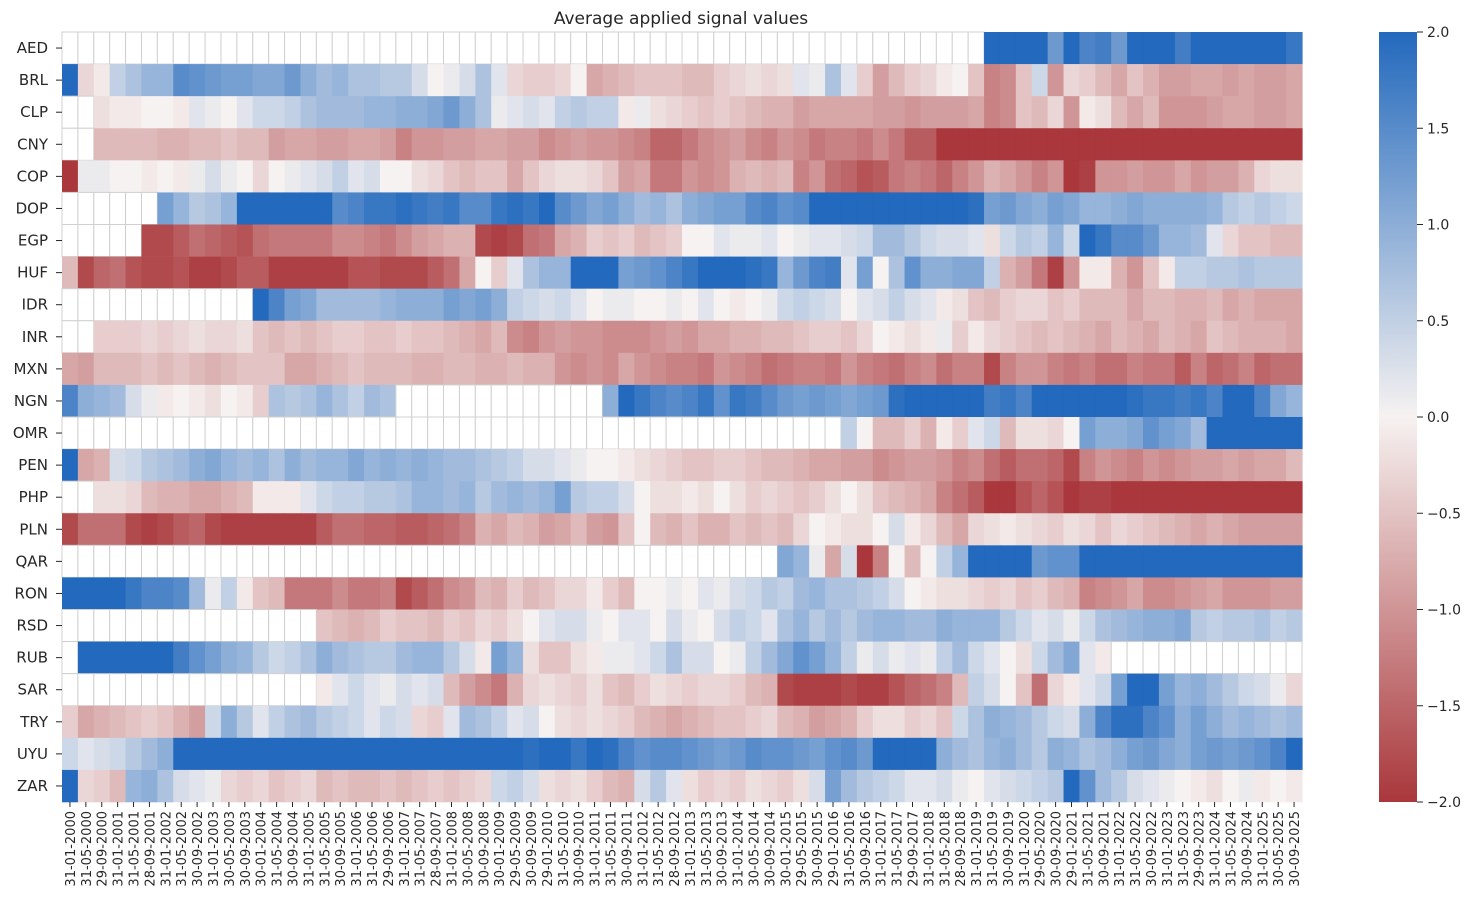  Describe the element at coordinates (32, 658) in the screenshot. I see `y-tick-label: RUB` at that location.